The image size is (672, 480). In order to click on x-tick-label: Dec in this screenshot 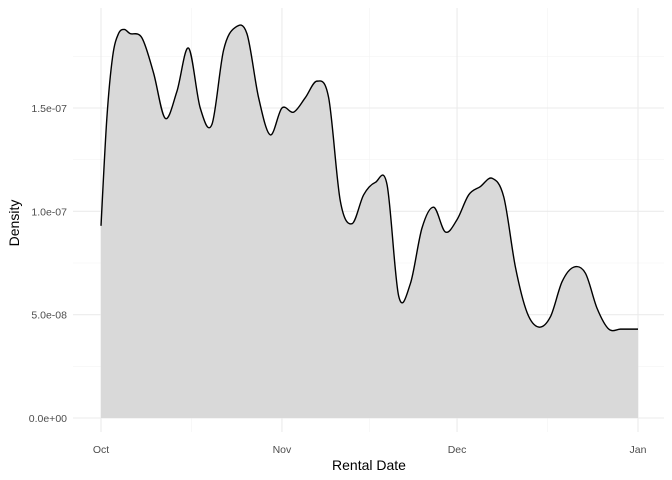, I will do `click(457, 450)`.